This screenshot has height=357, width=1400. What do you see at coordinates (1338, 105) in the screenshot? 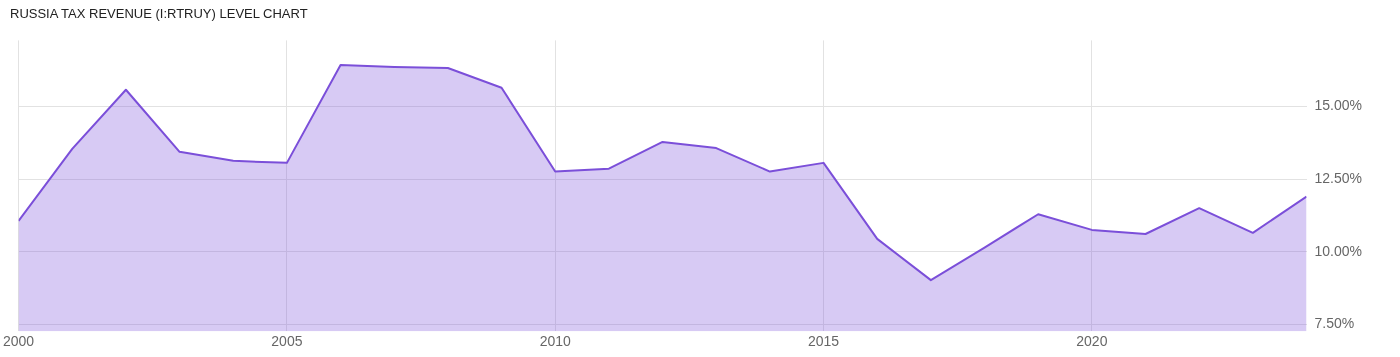
I see `y-tick-label: 15.00%` at bounding box center [1338, 105].